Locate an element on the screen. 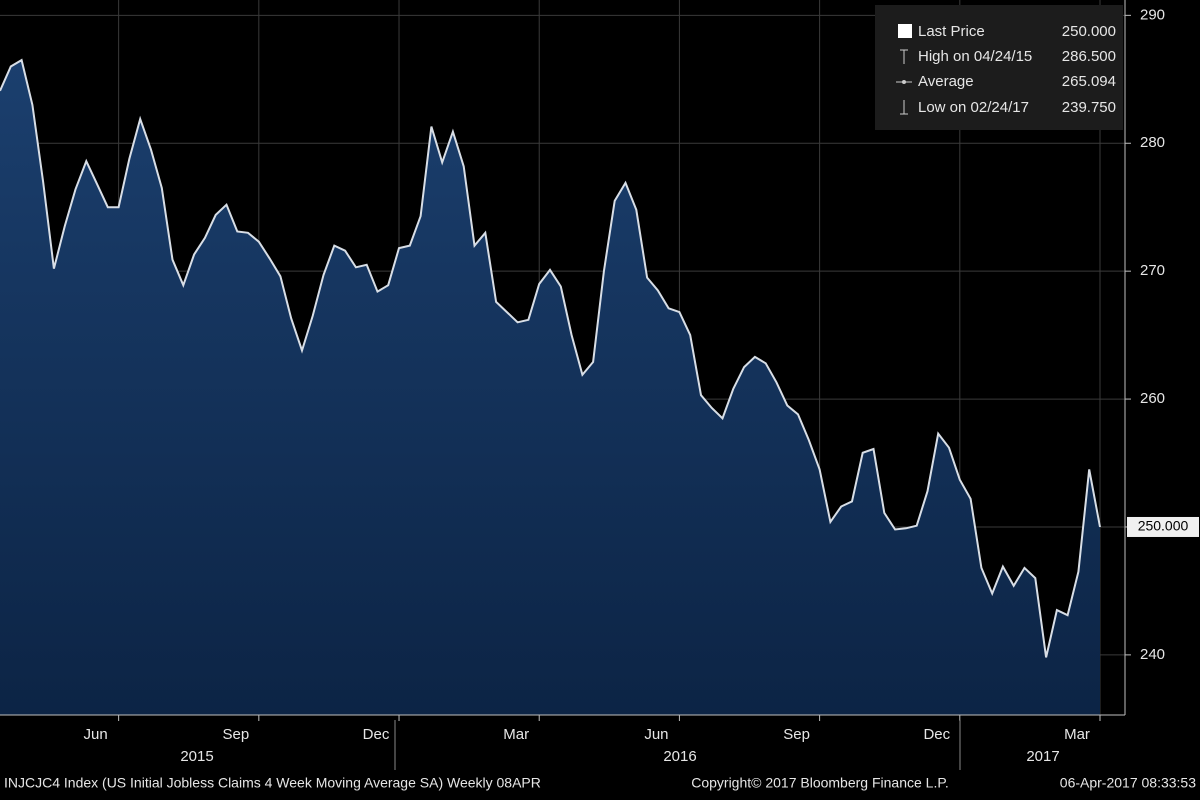 Image resolution: width=1200 pixels, height=800 pixels. legend-value: 286.500 is located at coordinates (1089, 56).